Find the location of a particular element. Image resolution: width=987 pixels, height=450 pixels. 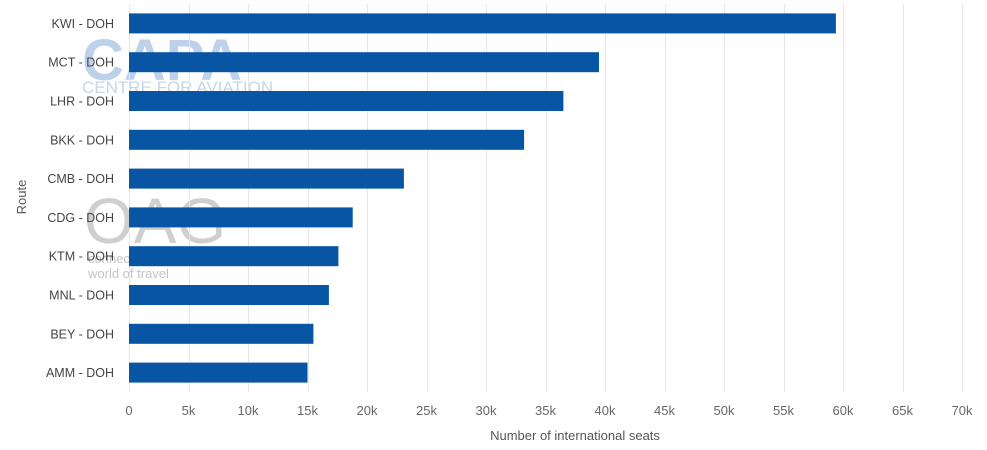

x-tick-label: 20k is located at coordinates (367, 410).